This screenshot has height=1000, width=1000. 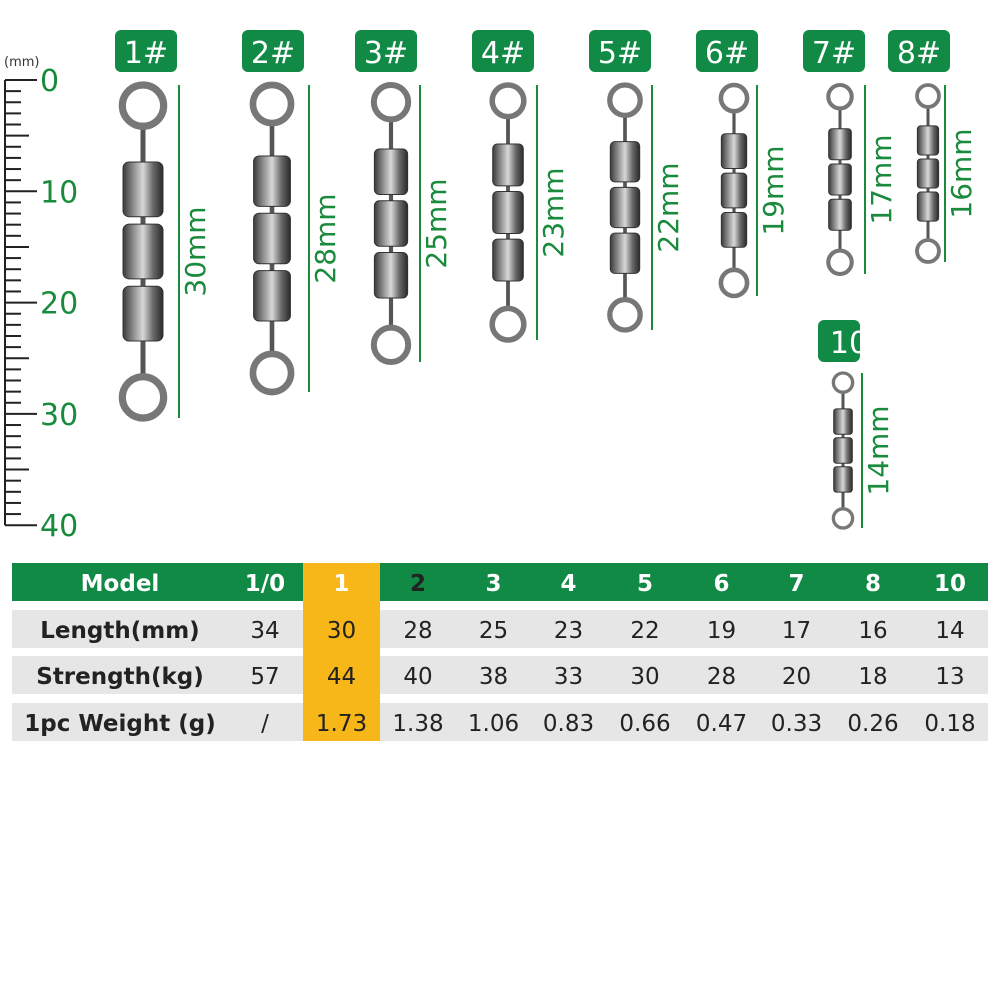 What do you see at coordinates (417, 724) in the screenshot?
I see `table-cell: 1.38` at bounding box center [417, 724].